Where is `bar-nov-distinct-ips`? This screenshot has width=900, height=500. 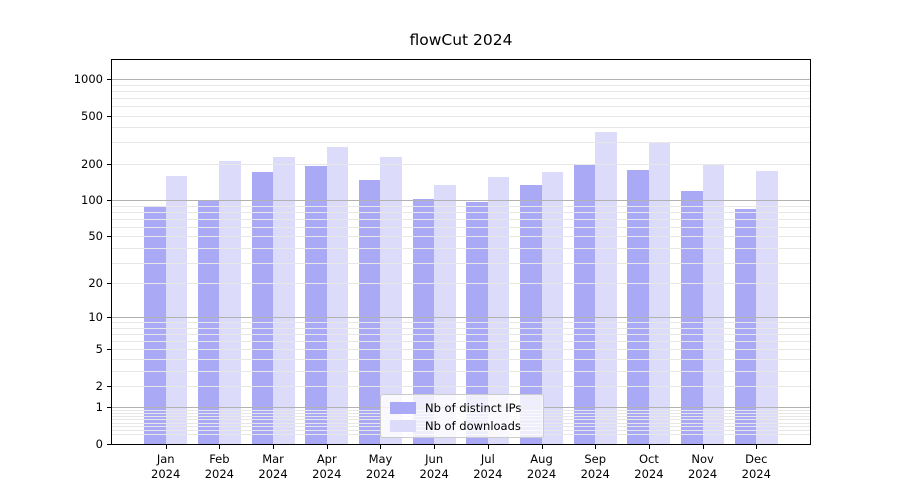 bar-nov-distinct-ips is located at coordinates (692, 317).